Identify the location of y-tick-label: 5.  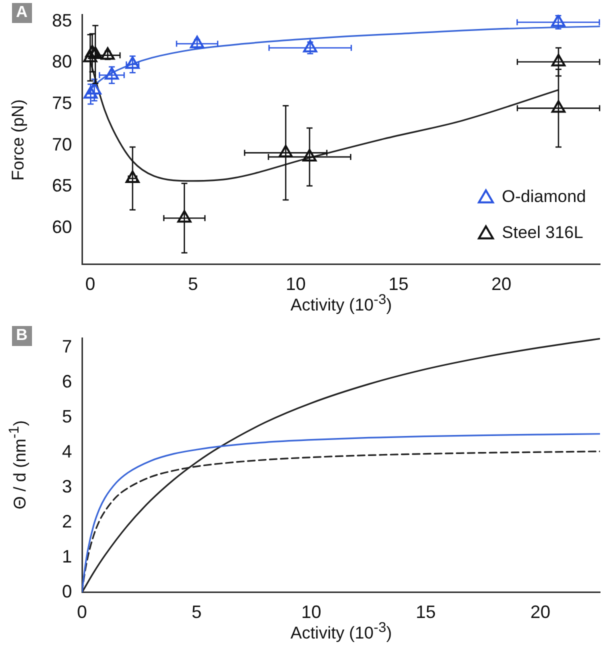
(67, 416).